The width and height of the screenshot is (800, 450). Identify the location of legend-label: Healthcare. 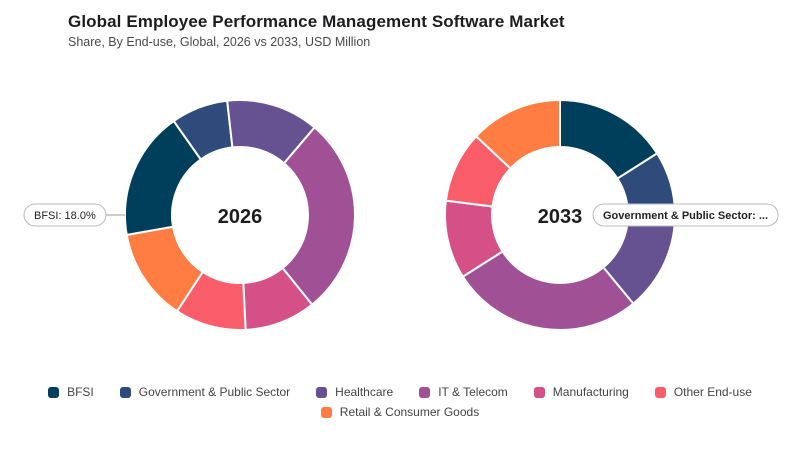
(364, 392).